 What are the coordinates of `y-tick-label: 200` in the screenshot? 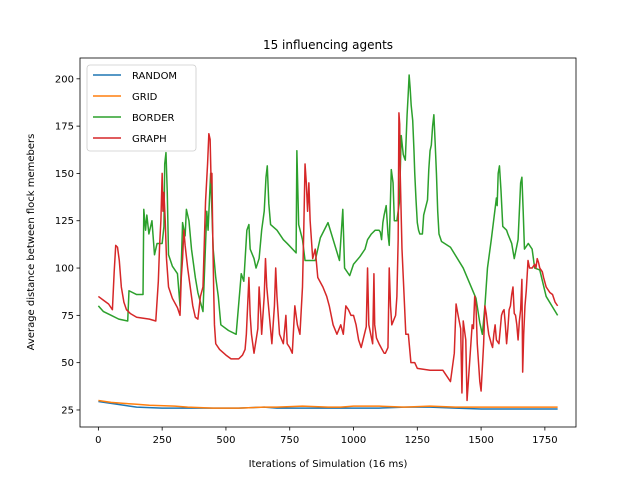 It's located at (64, 79).